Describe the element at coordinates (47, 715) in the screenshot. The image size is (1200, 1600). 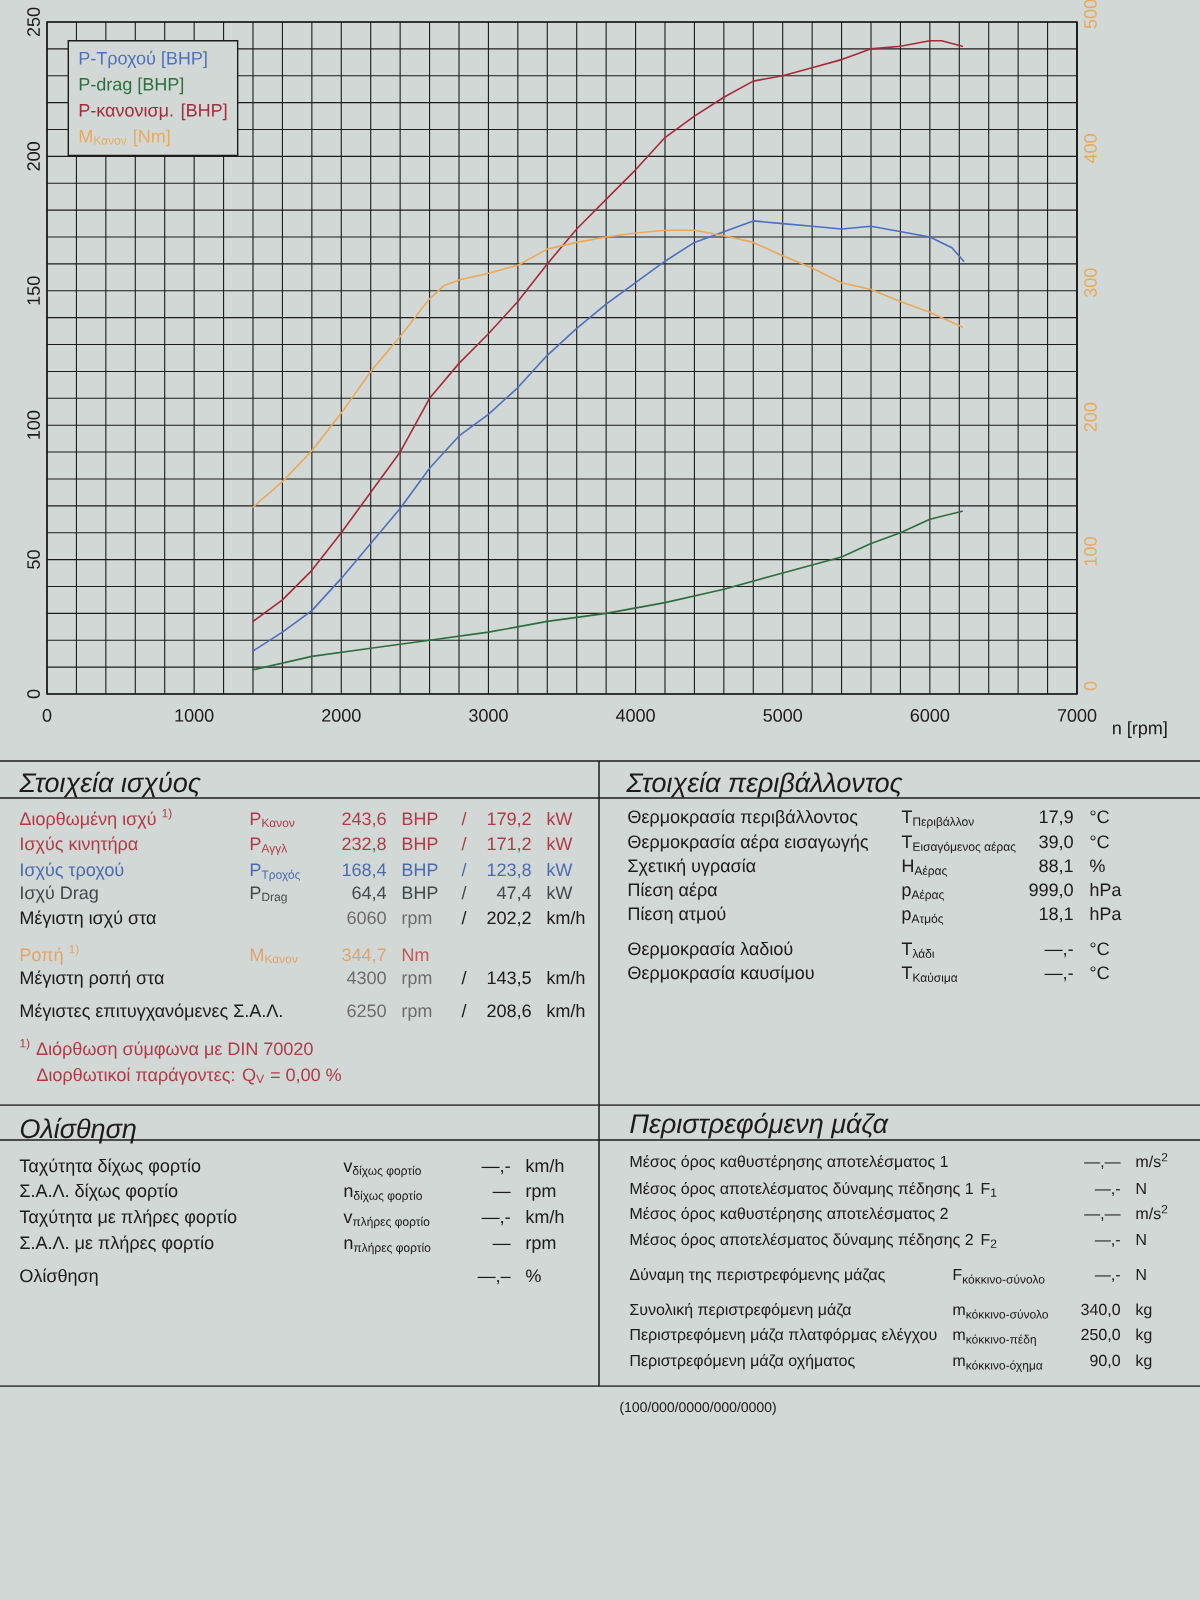
I see `x-tick-label: 0` at that location.